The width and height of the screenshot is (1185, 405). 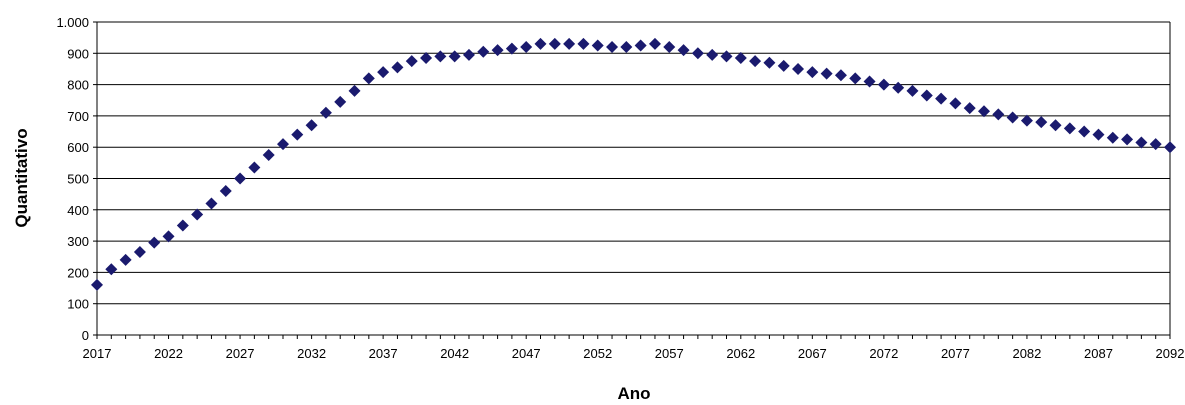 What do you see at coordinates (240, 353) in the screenshot?
I see `x-tick-label: 2027` at bounding box center [240, 353].